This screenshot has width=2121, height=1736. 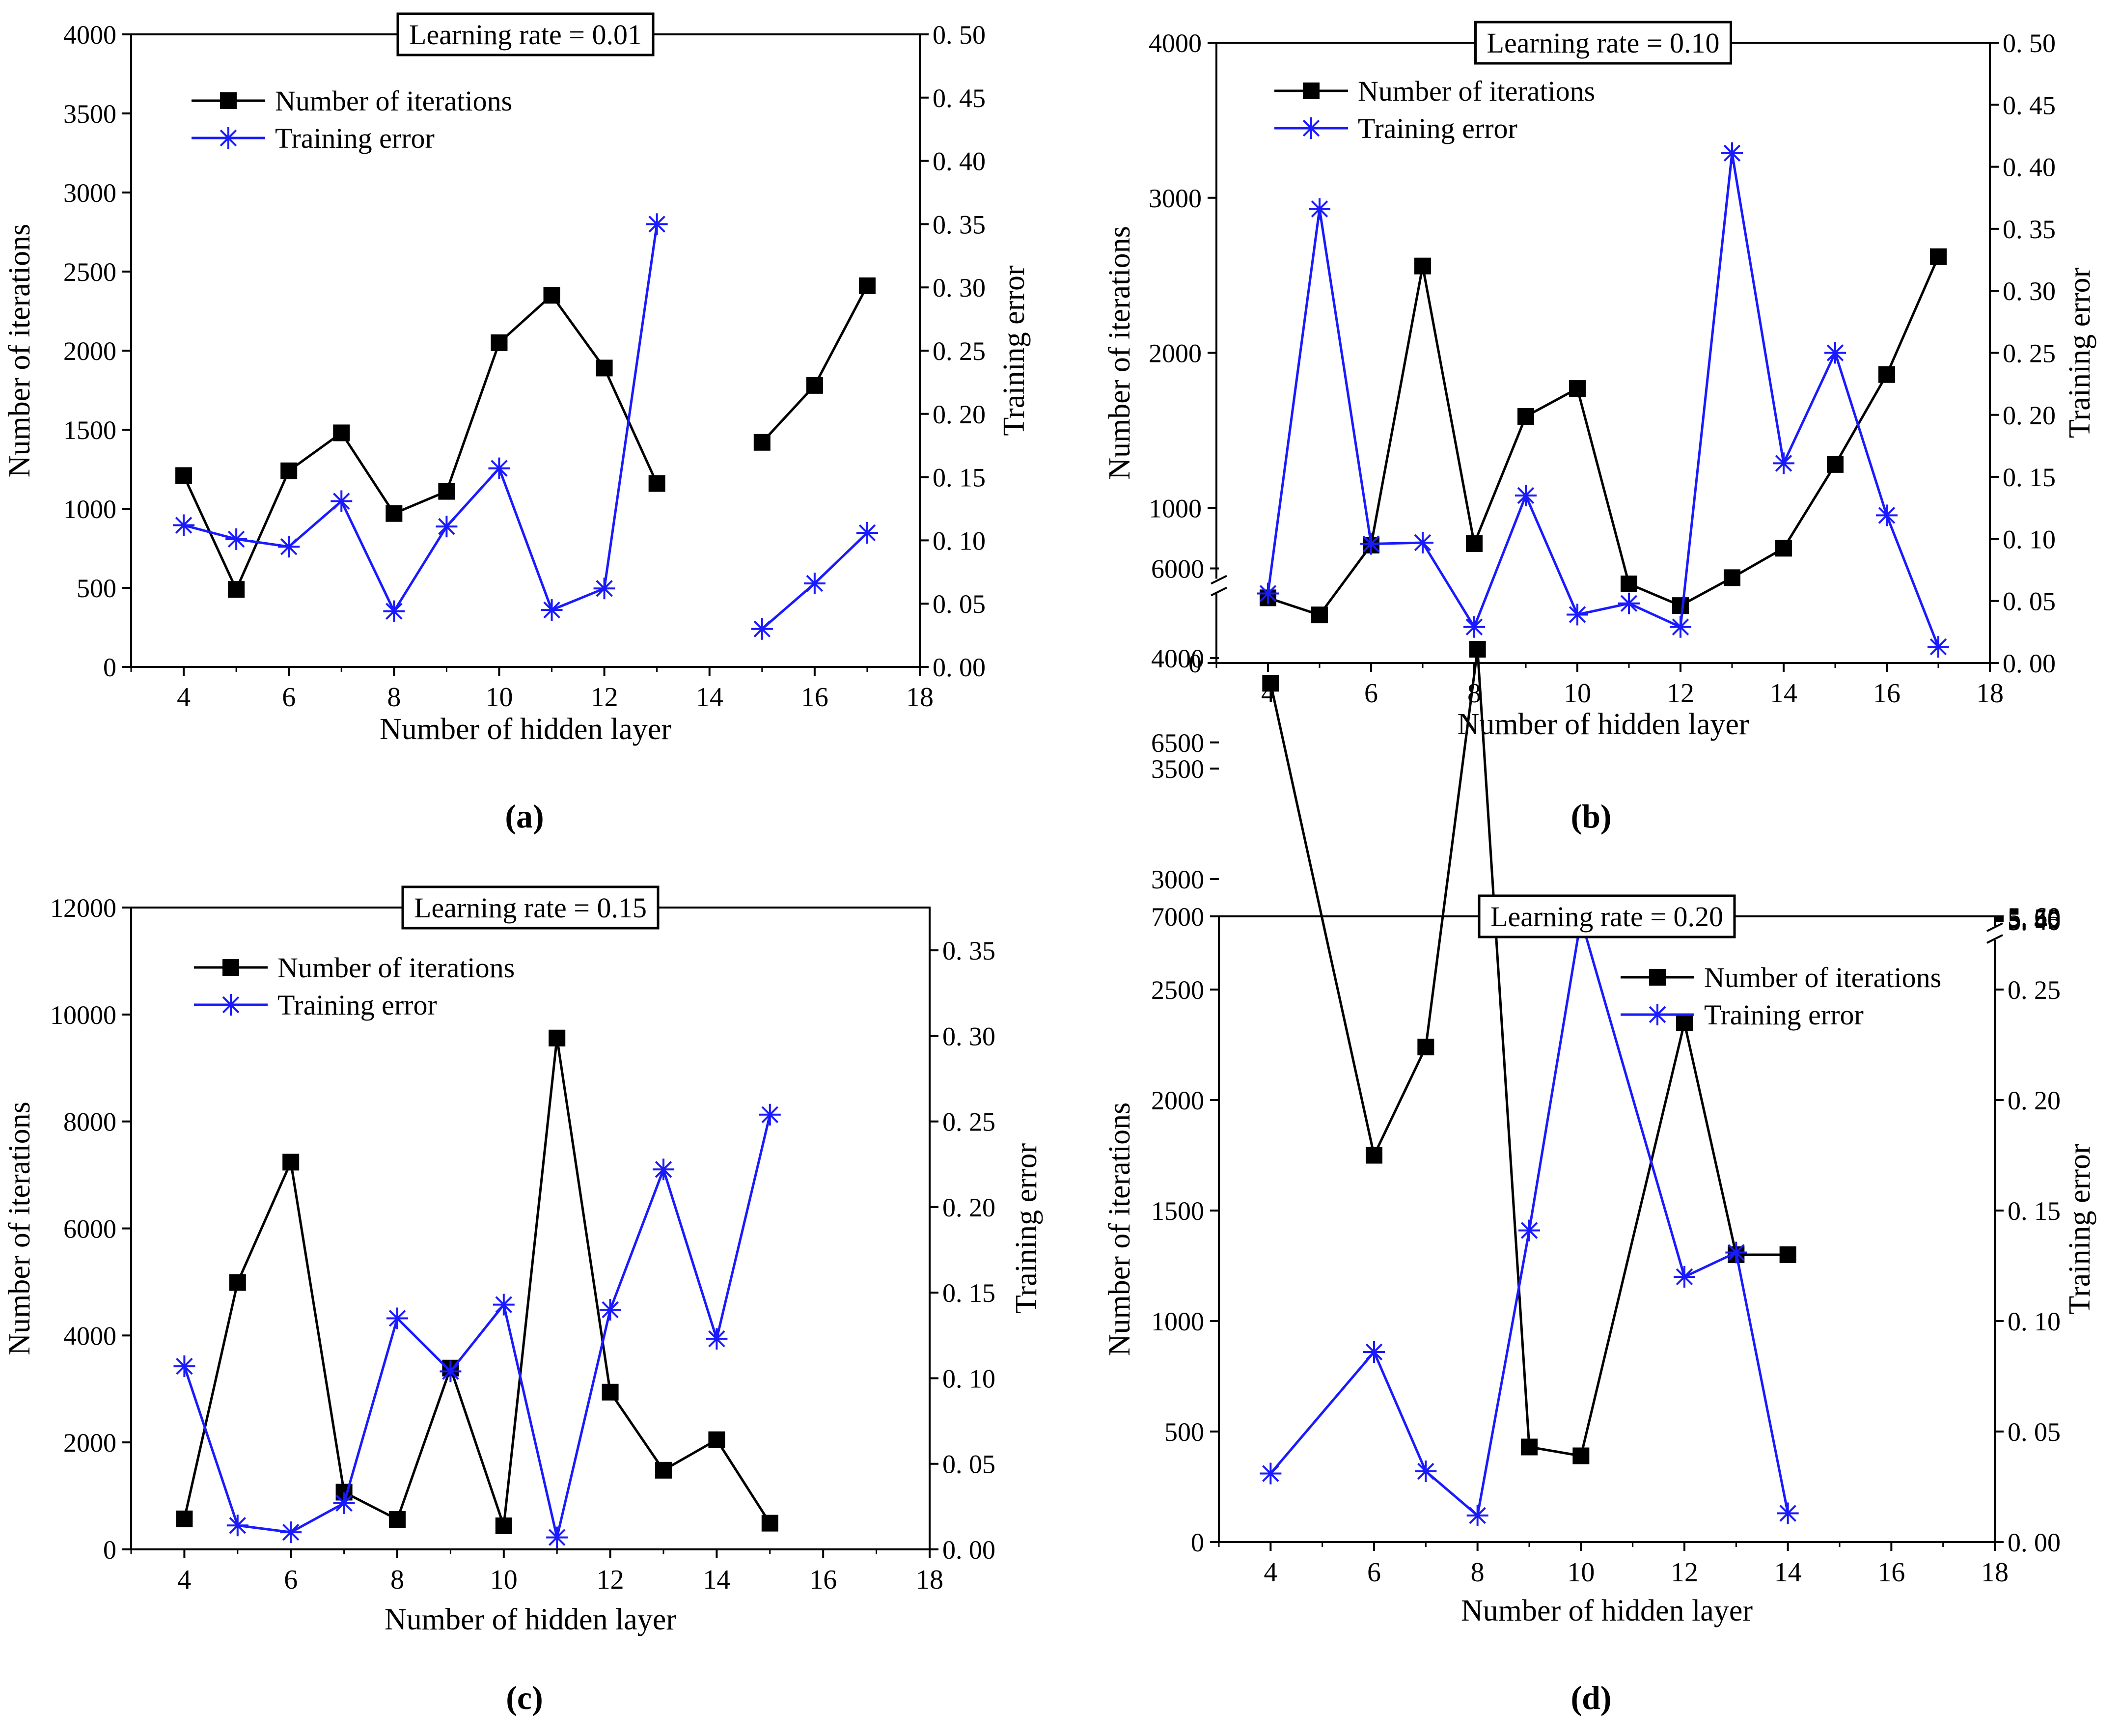 I want to click on y-right-tick-label: 5. 40, so click(x=2034, y=921).